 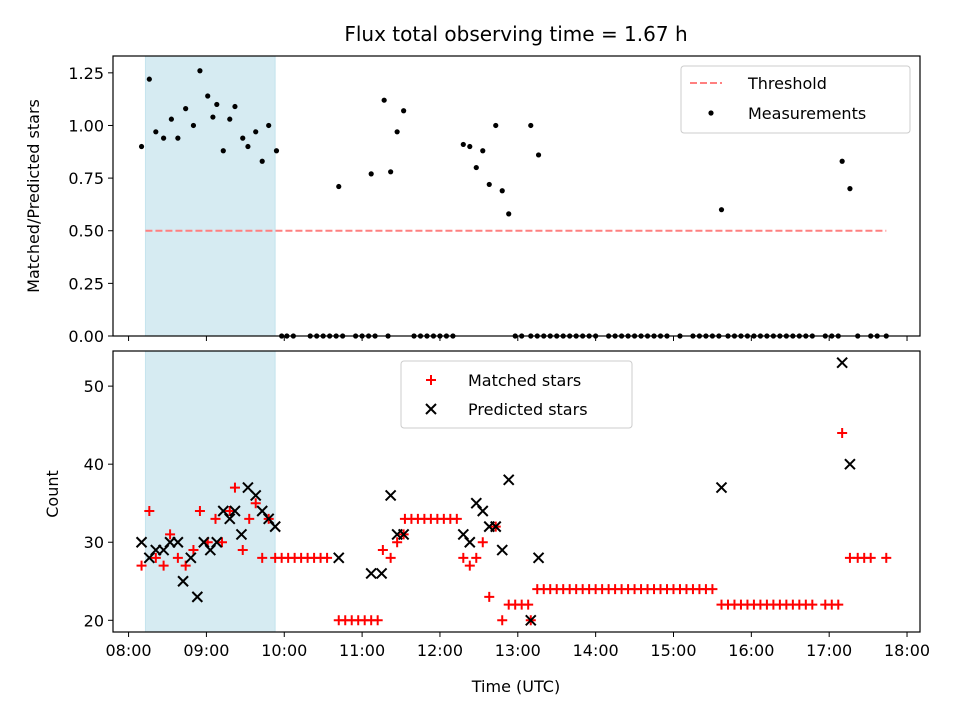 I want to click on legend-predicted-swatch, so click(x=431, y=409).